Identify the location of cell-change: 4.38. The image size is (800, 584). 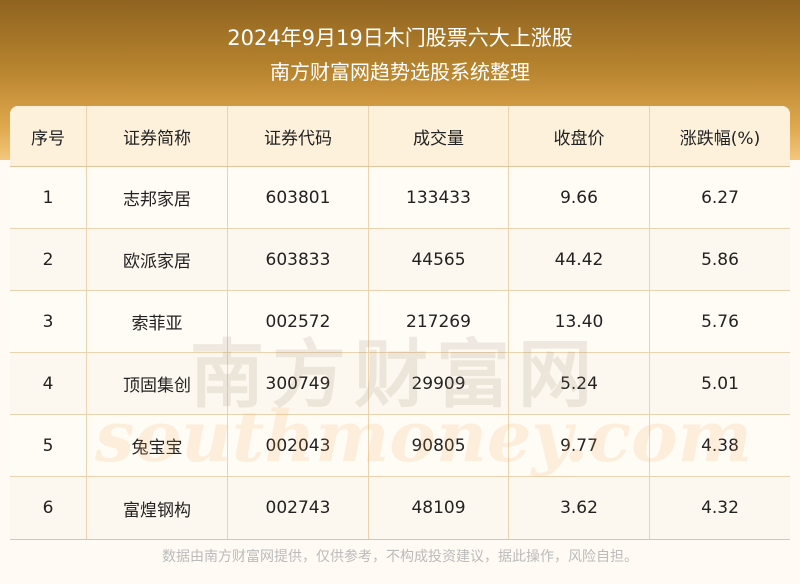
(720, 445).